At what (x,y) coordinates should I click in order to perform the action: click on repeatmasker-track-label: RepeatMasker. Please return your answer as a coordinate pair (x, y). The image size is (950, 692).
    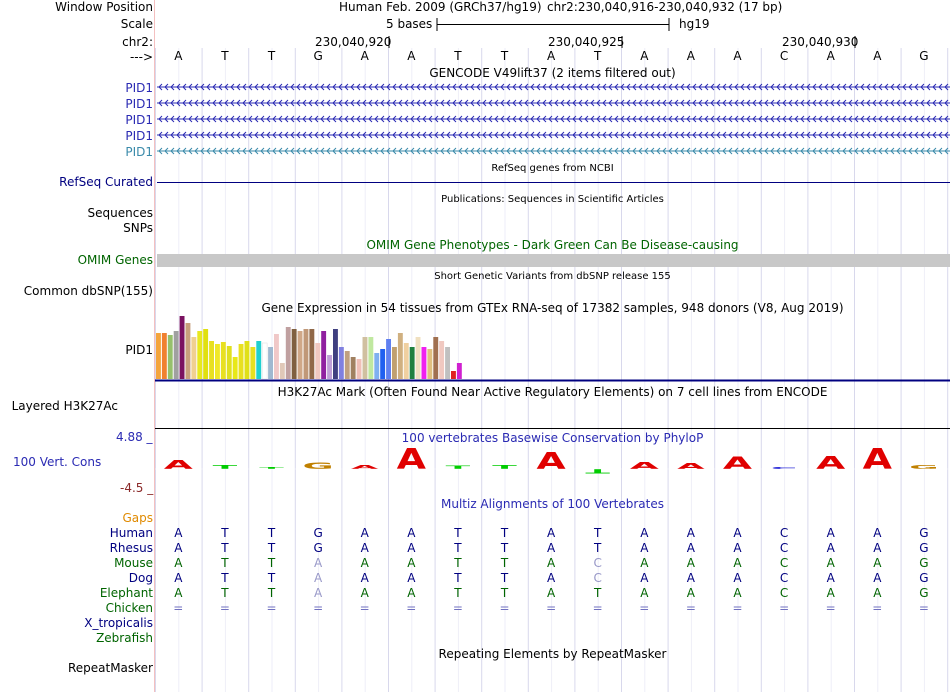
    Looking at the image, I should click on (110, 668).